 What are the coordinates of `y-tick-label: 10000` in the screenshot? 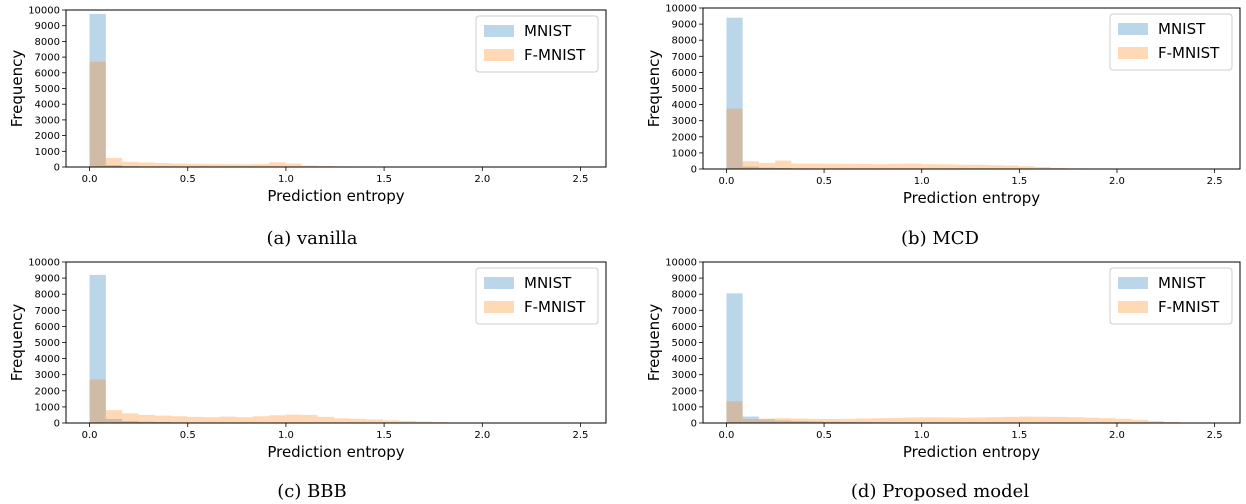 It's located at (681, 263).